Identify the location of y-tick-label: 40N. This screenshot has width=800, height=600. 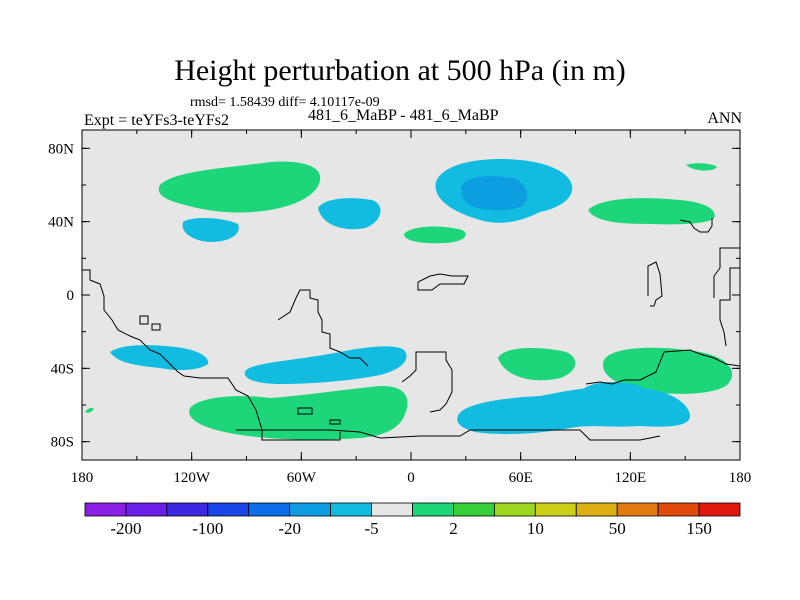
(61, 223).